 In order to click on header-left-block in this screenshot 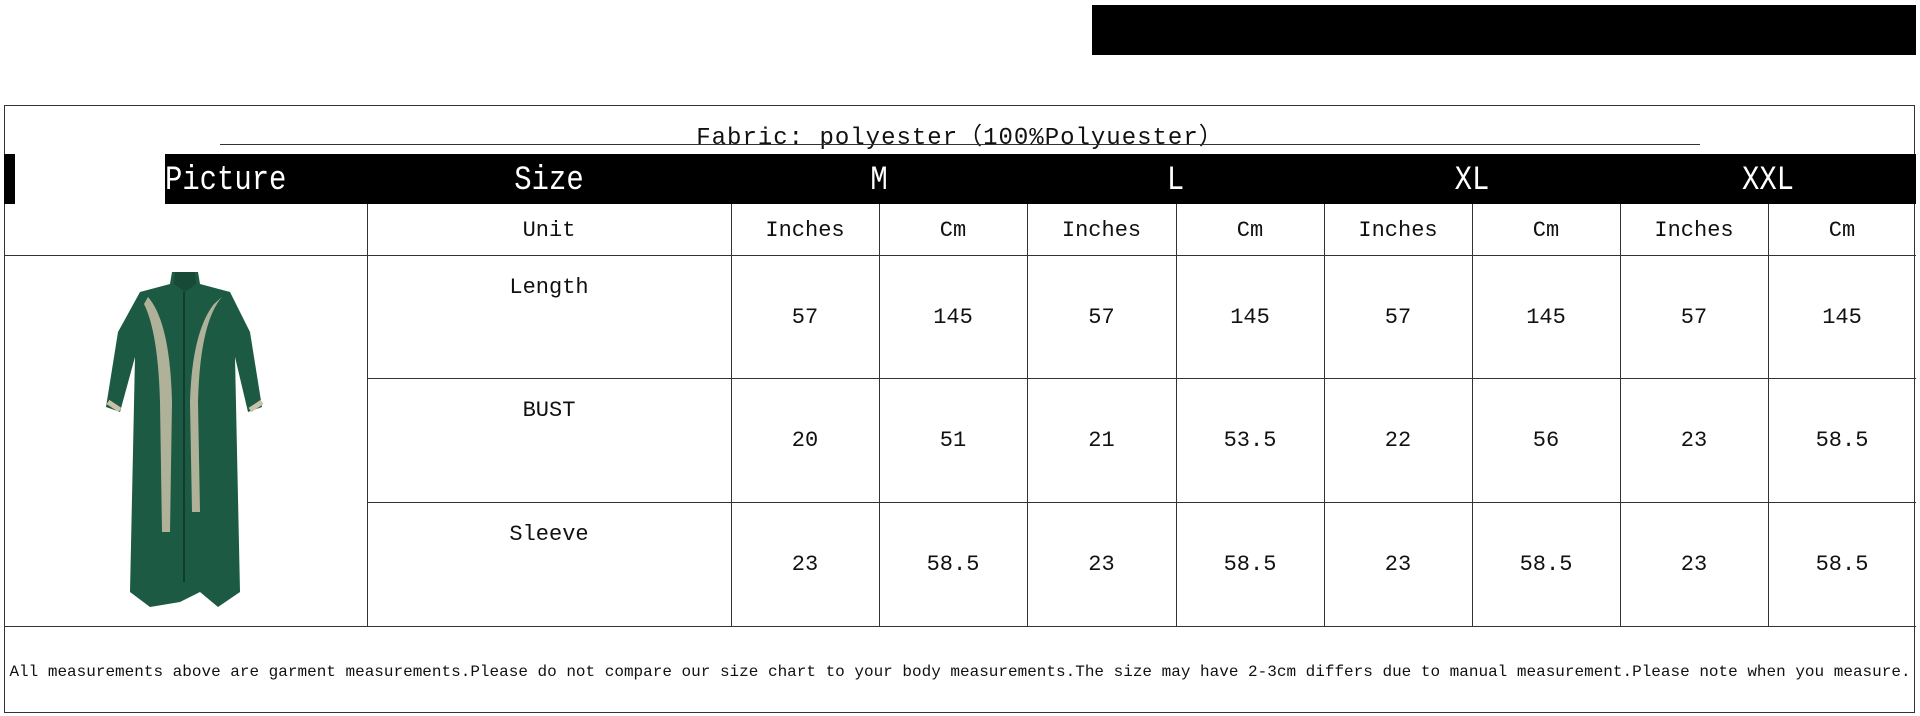, I will do `click(9, 179)`.